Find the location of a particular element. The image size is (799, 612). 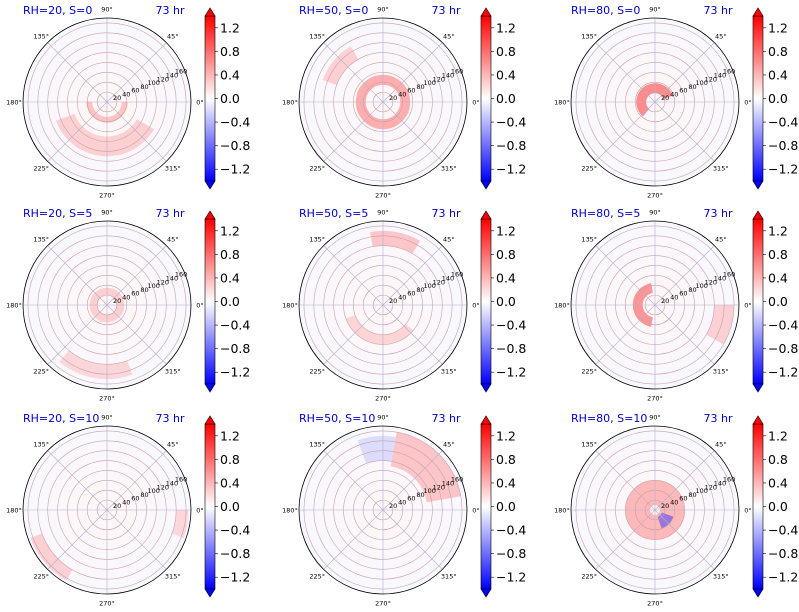

panel-title: RH=20, S=0 is located at coordinates (57, 10).